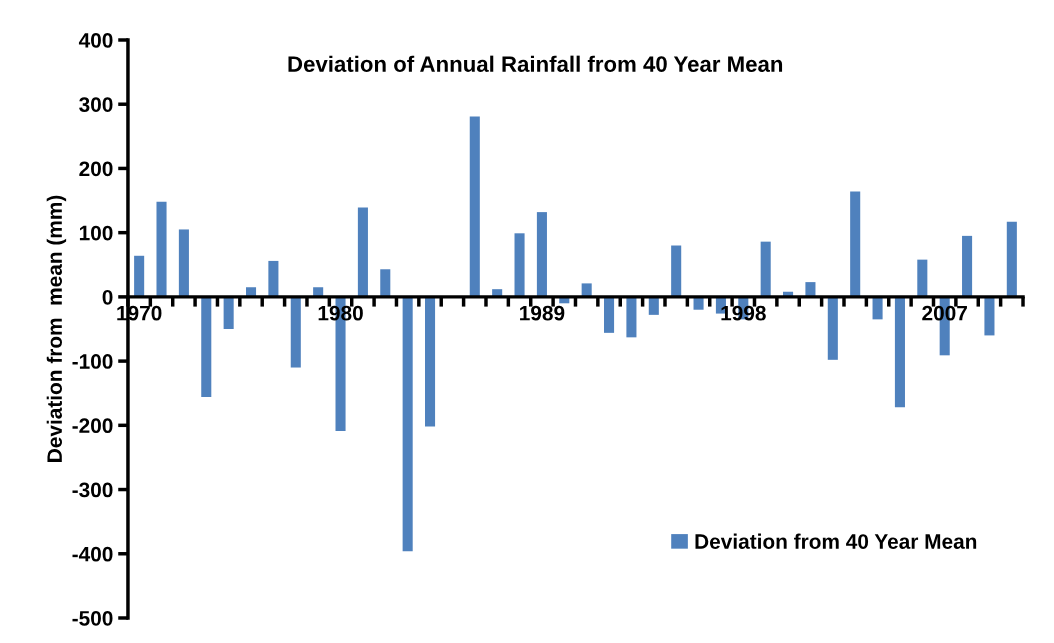 This screenshot has height=643, width=1054. I want to click on y-tick-label: 100, so click(96, 233).